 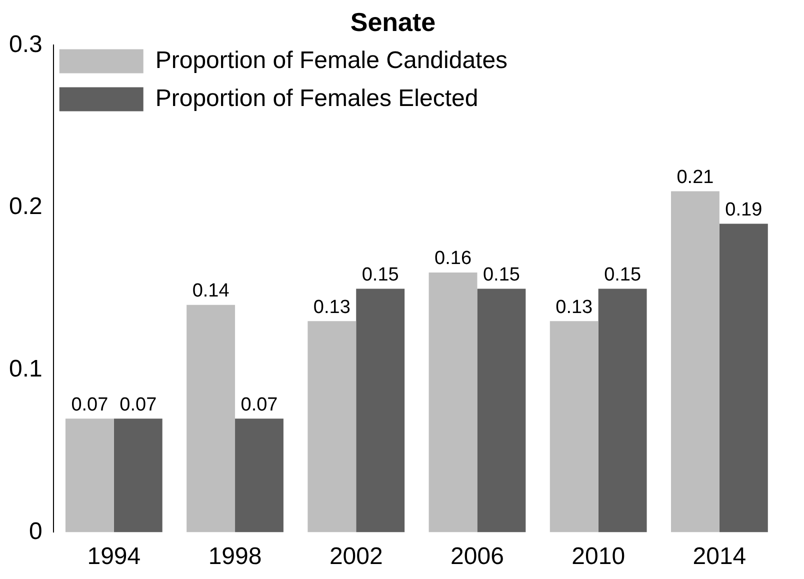 I want to click on y-tick-label: 0.1, so click(x=25, y=368).